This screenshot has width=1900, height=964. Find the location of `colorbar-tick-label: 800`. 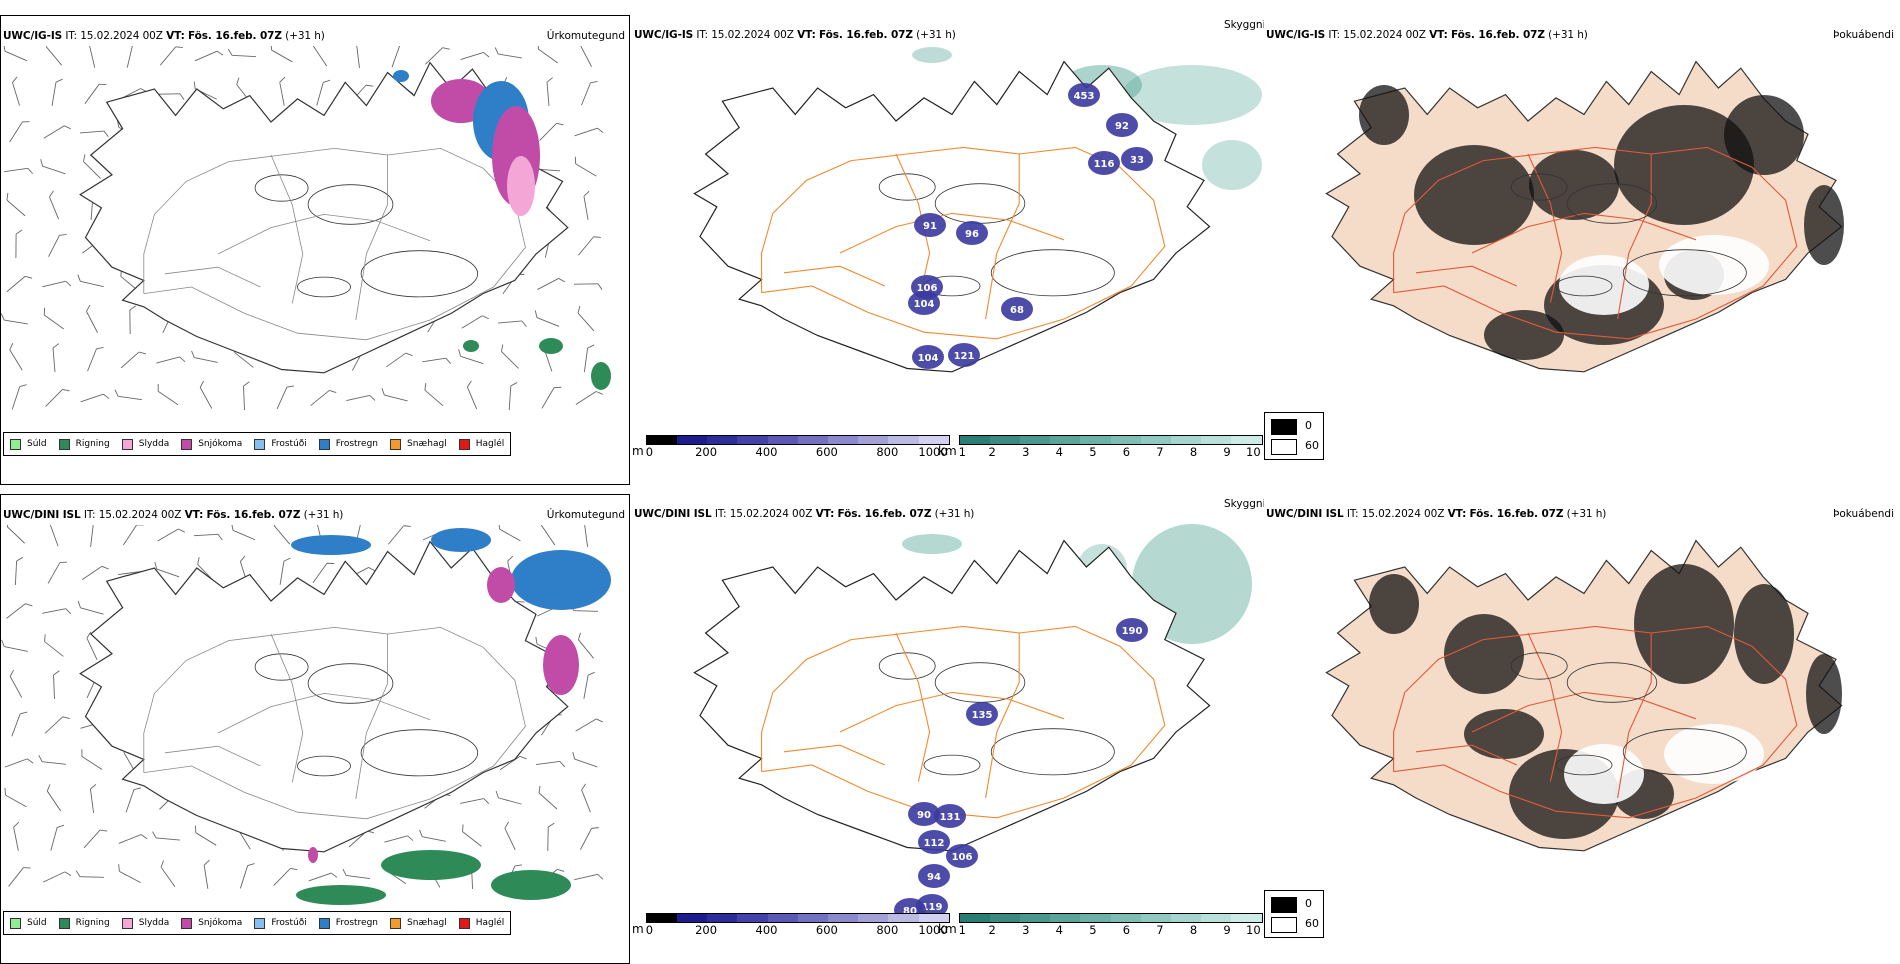

colorbar-tick-label: 800 is located at coordinates (887, 452).